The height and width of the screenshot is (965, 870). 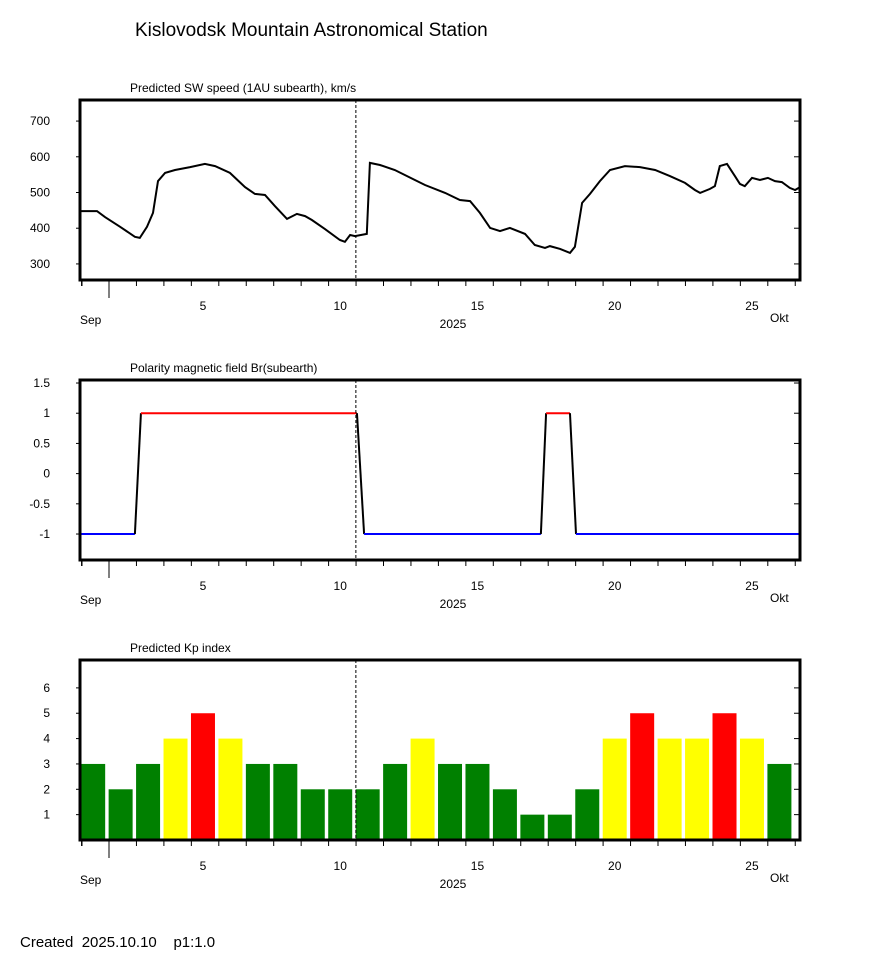 What do you see at coordinates (40, 264) in the screenshot?
I see `y-tick-label: 300` at bounding box center [40, 264].